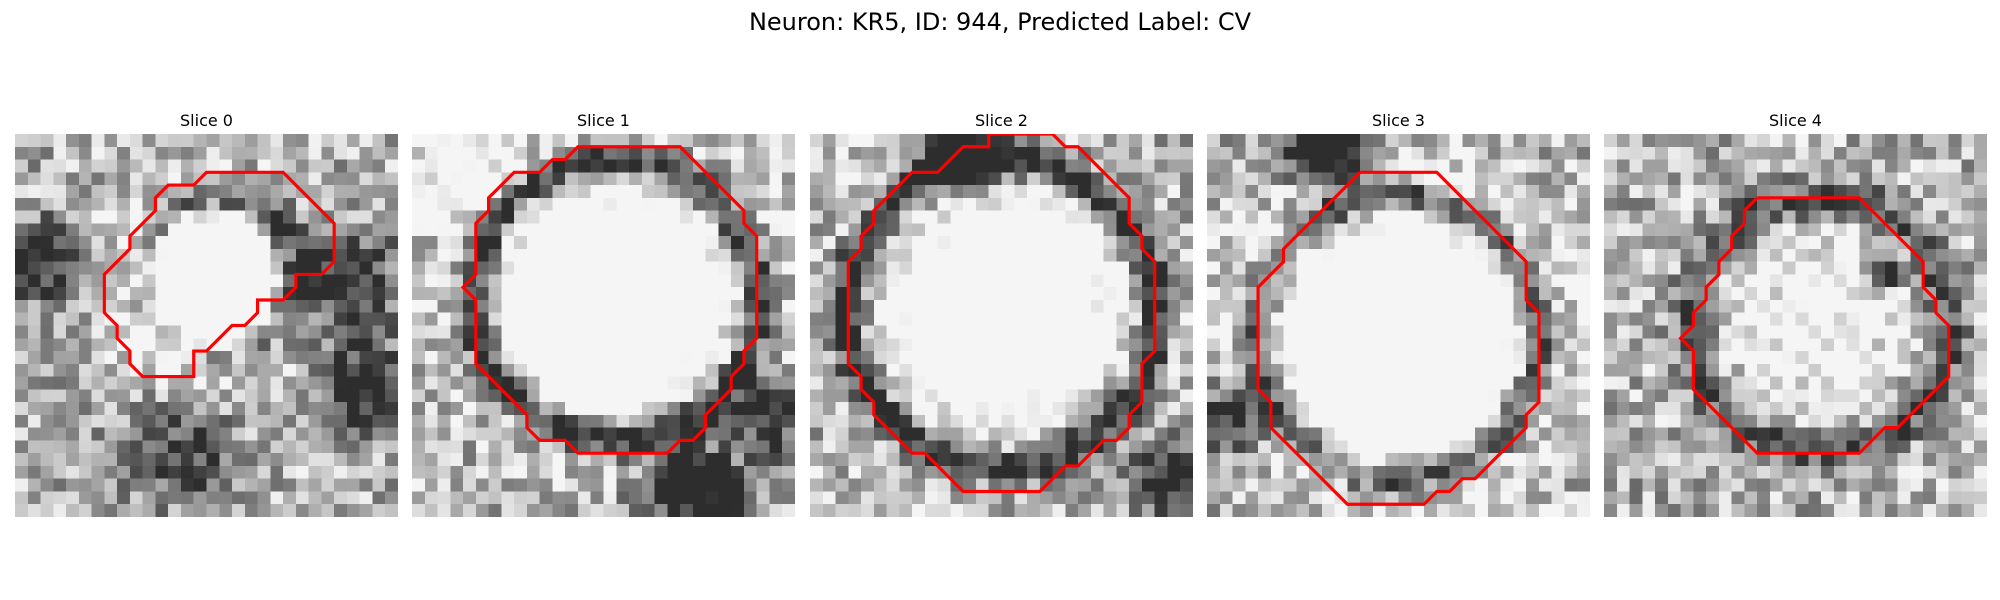 This screenshot has width=2000, height=600. I want to click on slice-panel-0: Slice 0, so click(206, 313).